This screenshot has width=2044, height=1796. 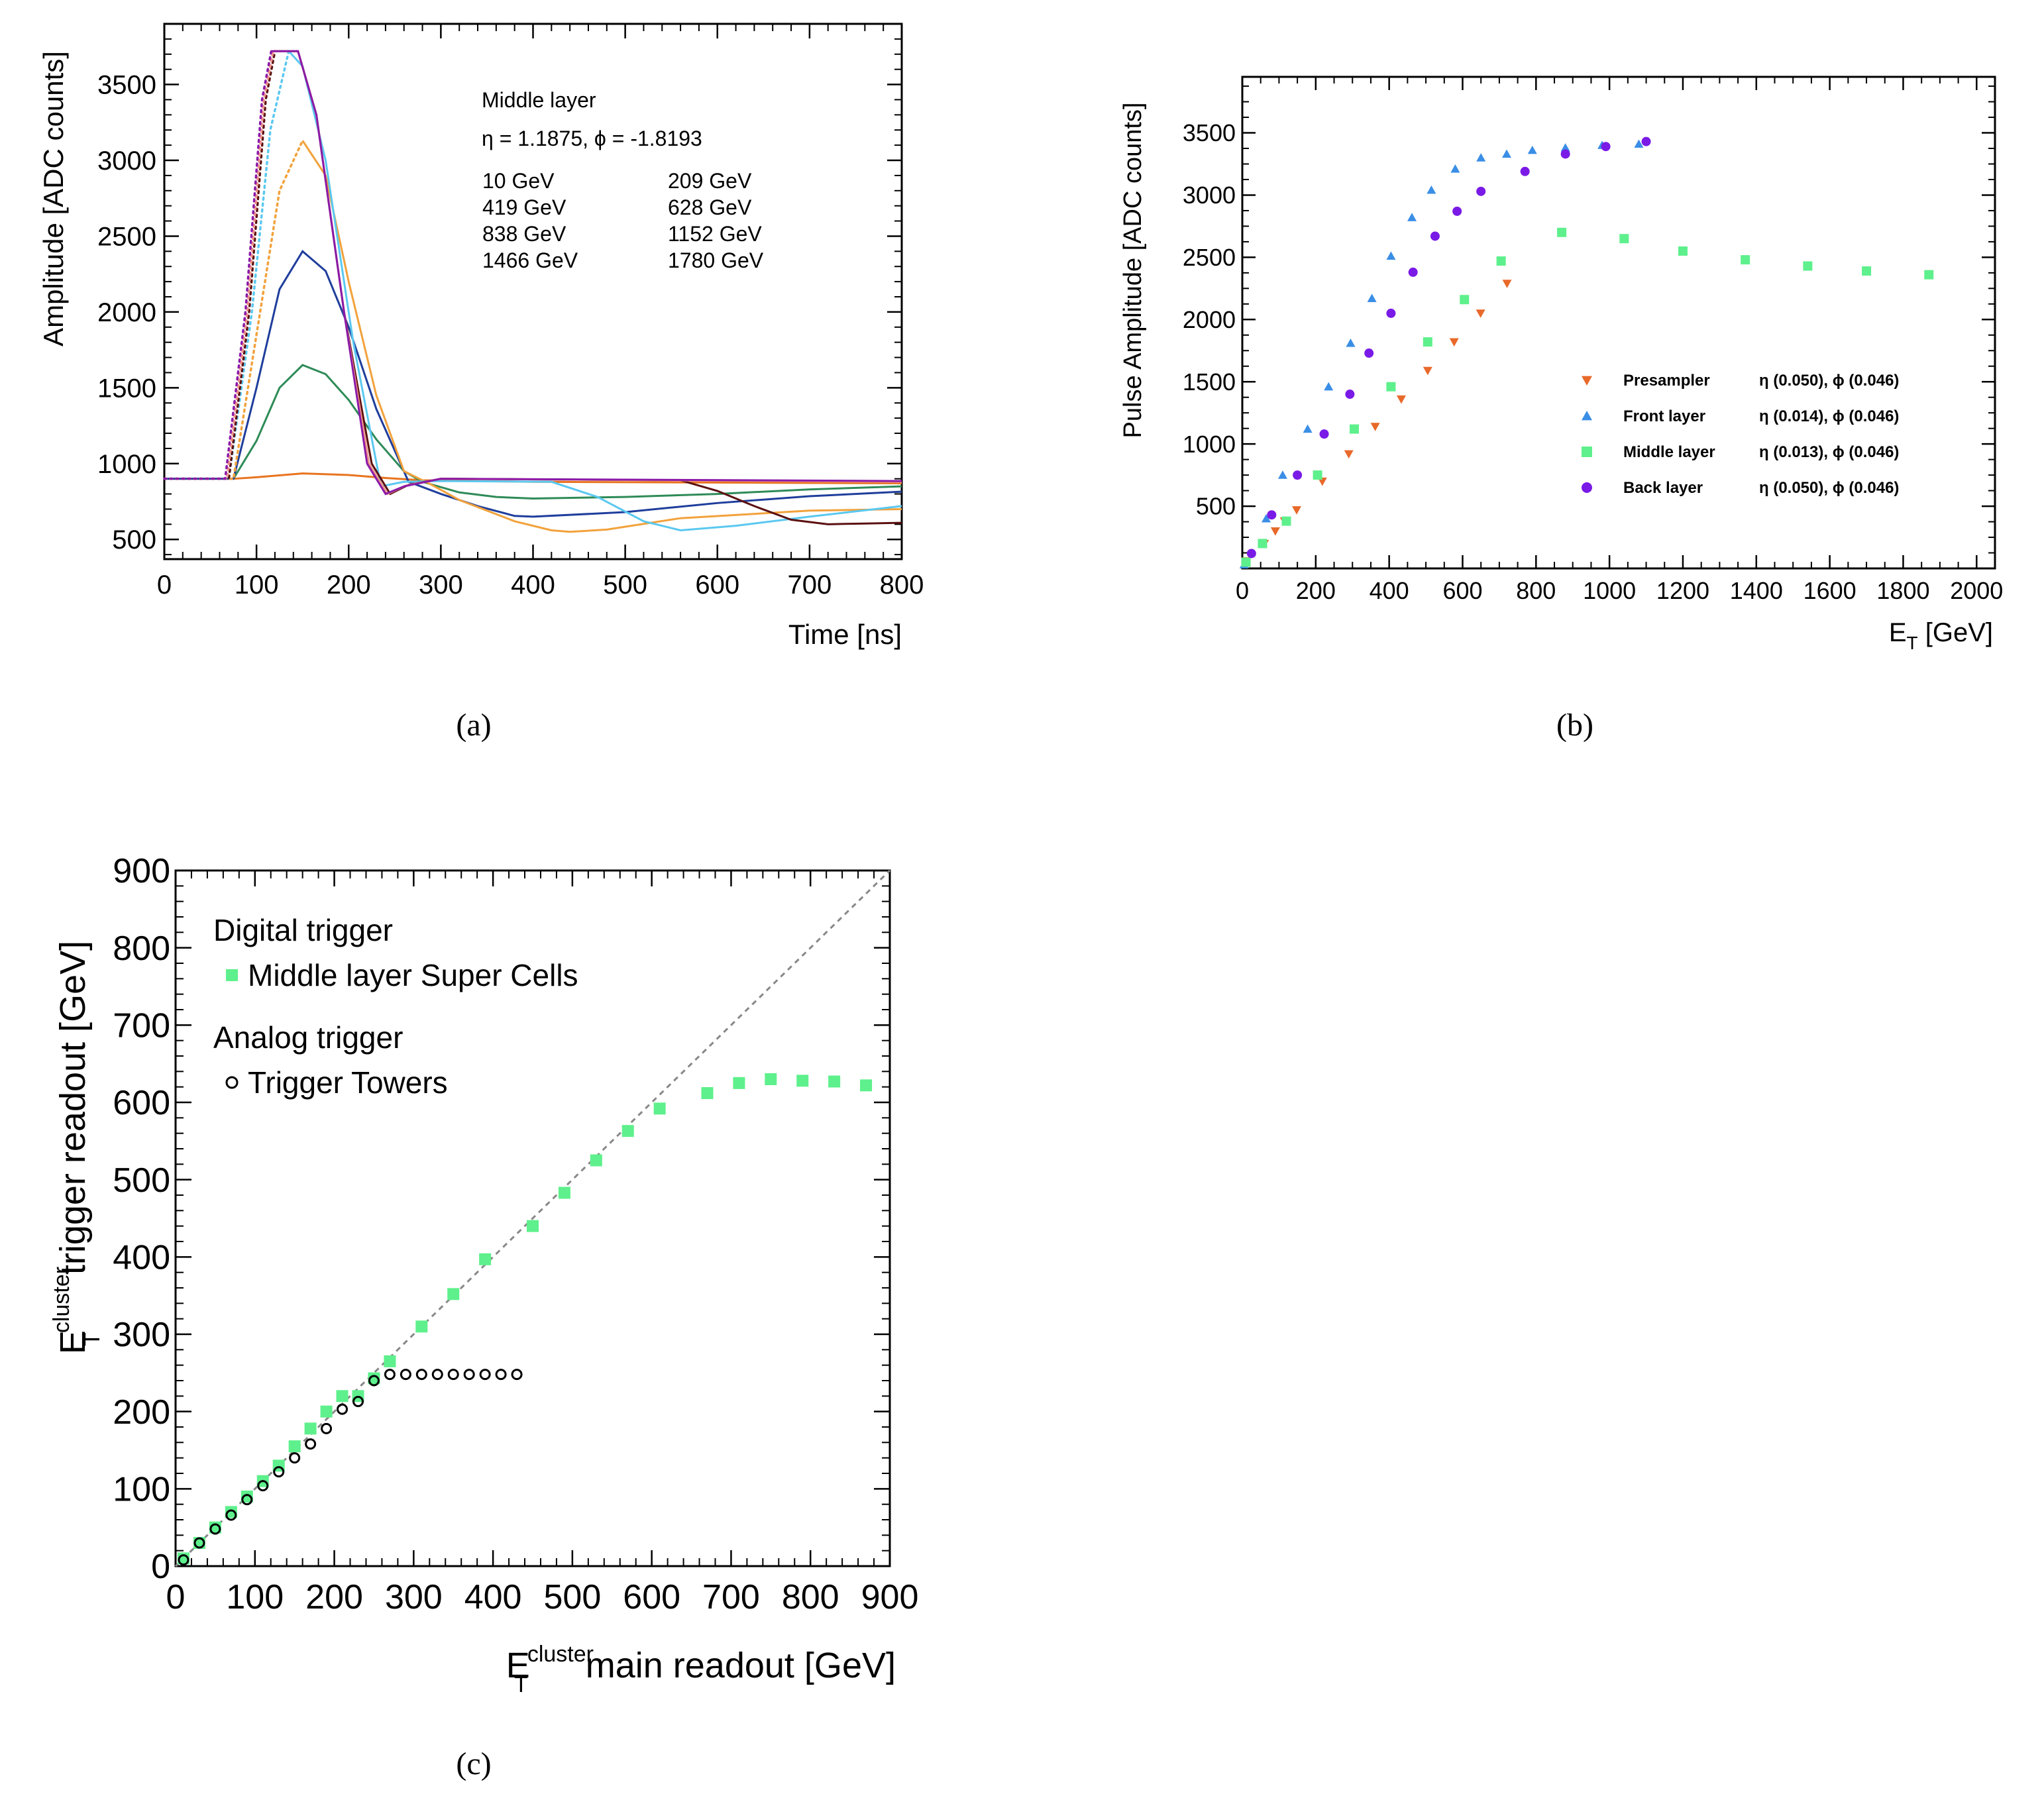 What do you see at coordinates (1587, 381) in the screenshot?
I see `legend-marker-presampler` at bounding box center [1587, 381].